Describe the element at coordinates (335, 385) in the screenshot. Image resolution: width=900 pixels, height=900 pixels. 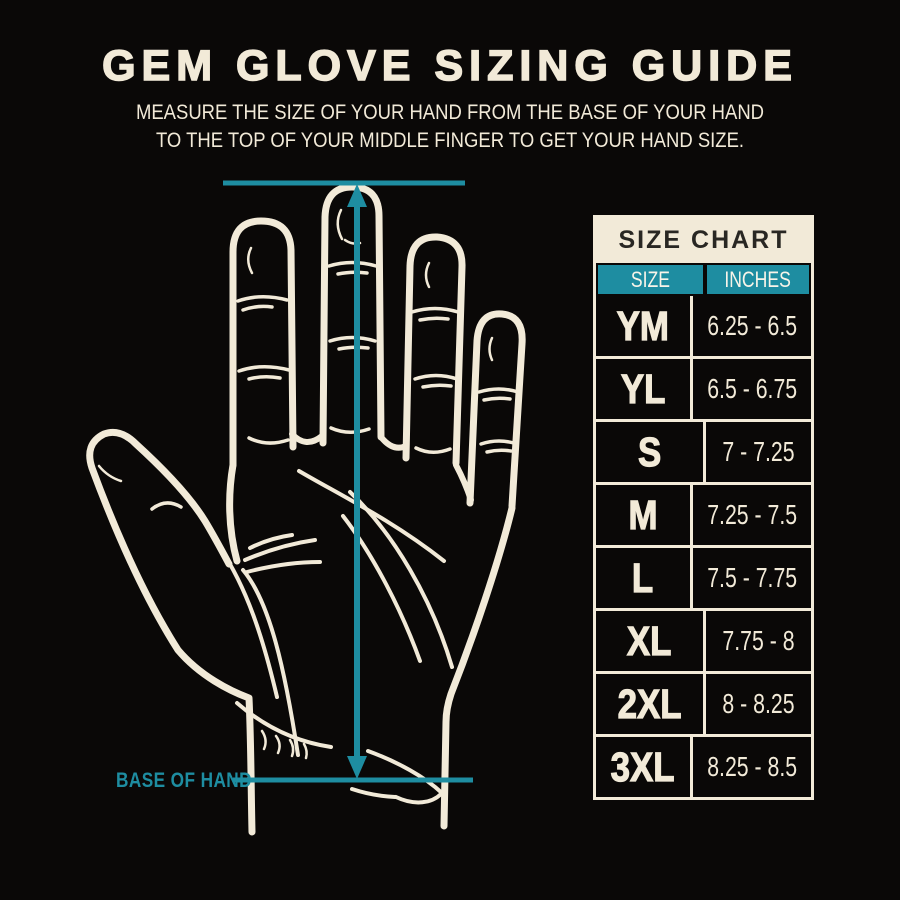
I see `finger-creases` at that location.